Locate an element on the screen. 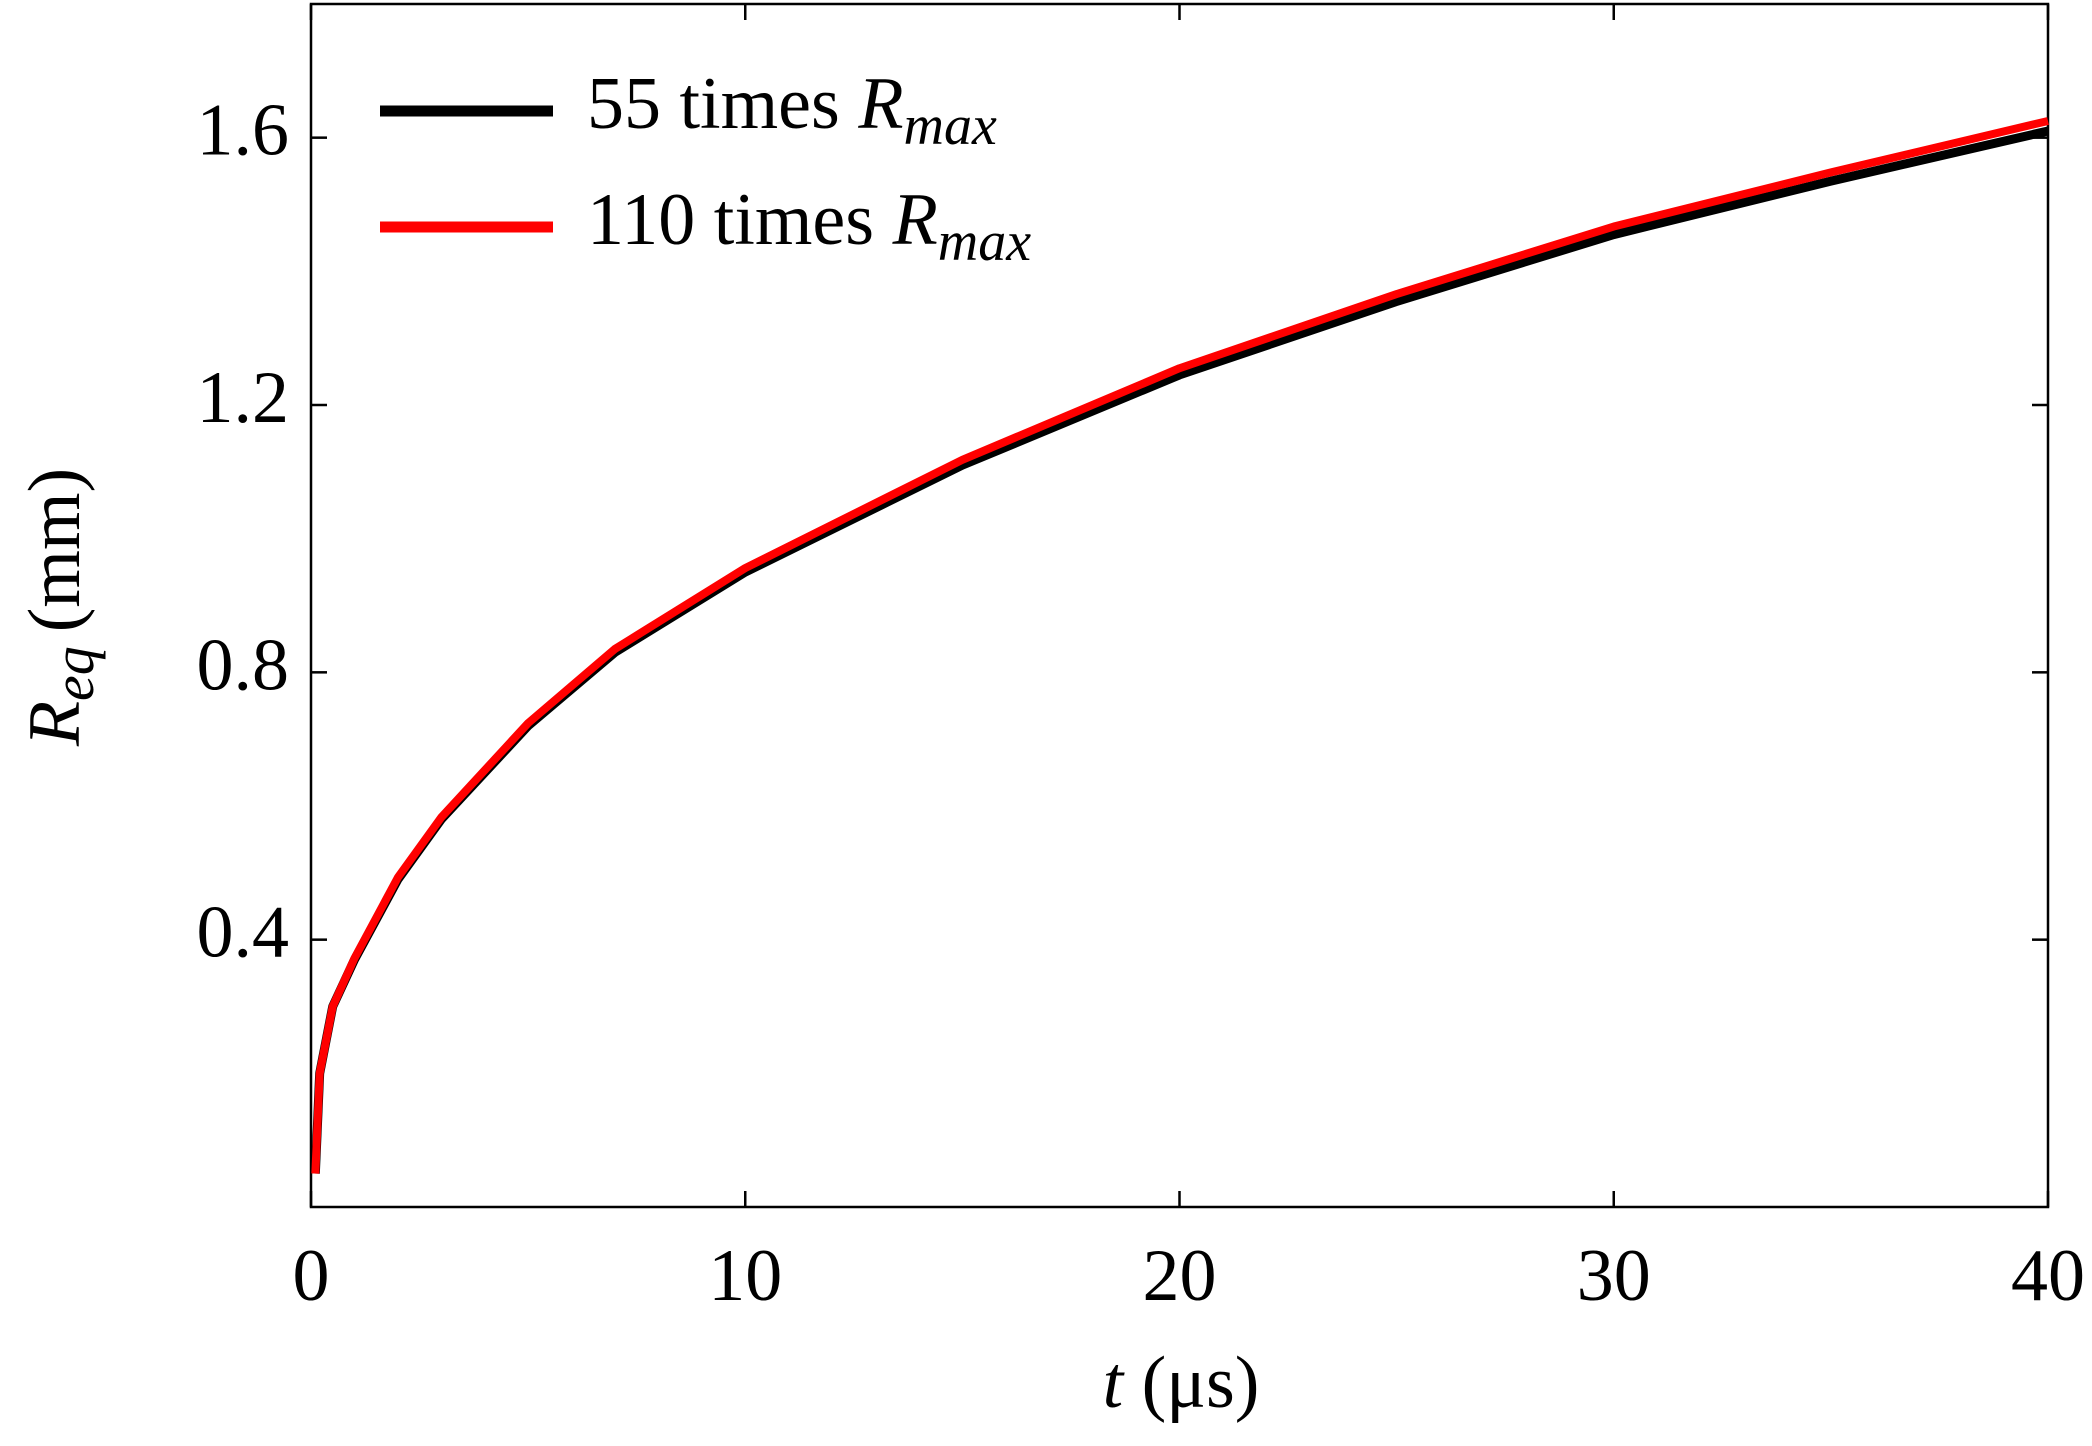 This screenshot has height=1446, width=2092. x-tick-label: 40 is located at coordinates (2048, 1276).